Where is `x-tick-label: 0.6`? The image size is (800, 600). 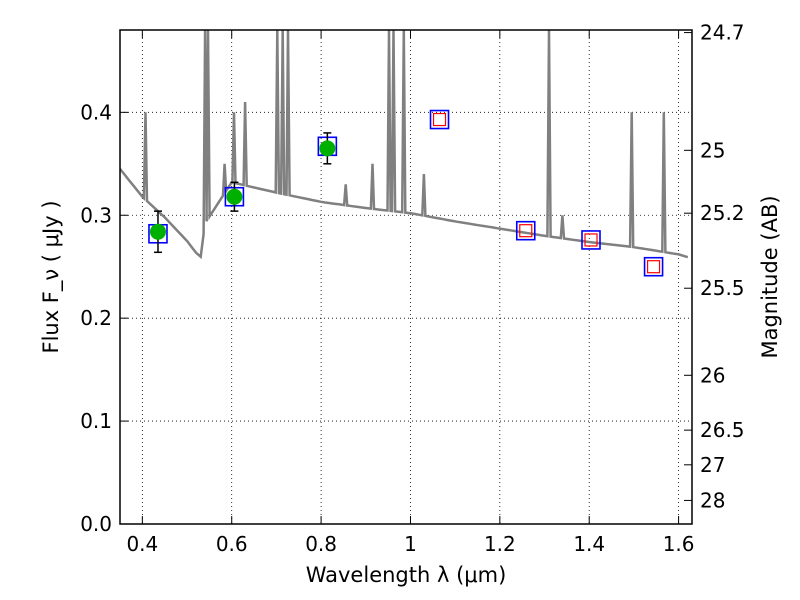
x-tick-label: 0.6 is located at coordinates (232, 544).